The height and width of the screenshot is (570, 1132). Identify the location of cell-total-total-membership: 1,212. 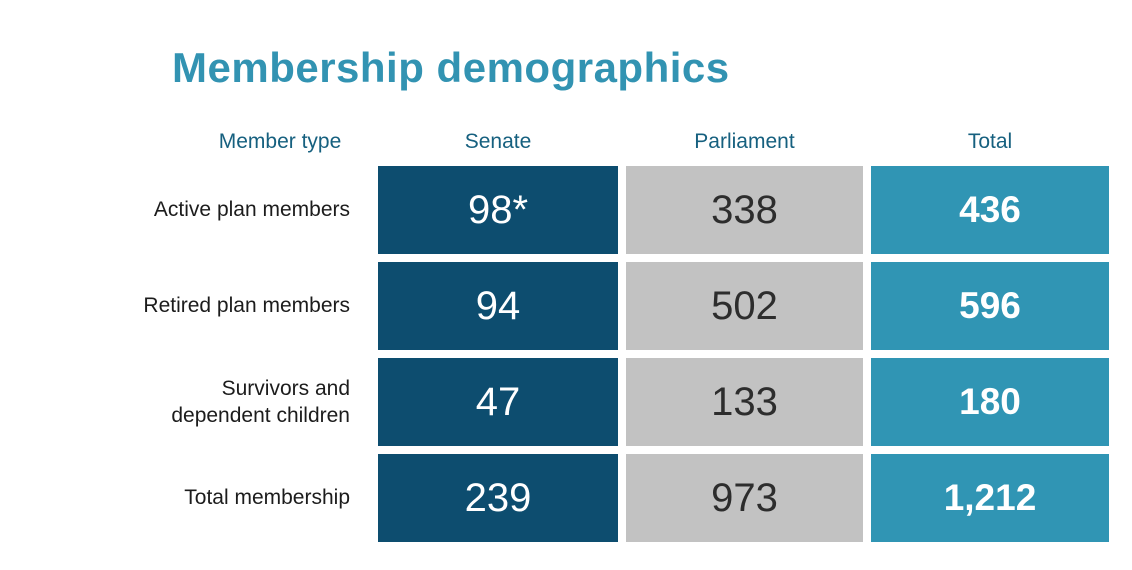
(990, 498).